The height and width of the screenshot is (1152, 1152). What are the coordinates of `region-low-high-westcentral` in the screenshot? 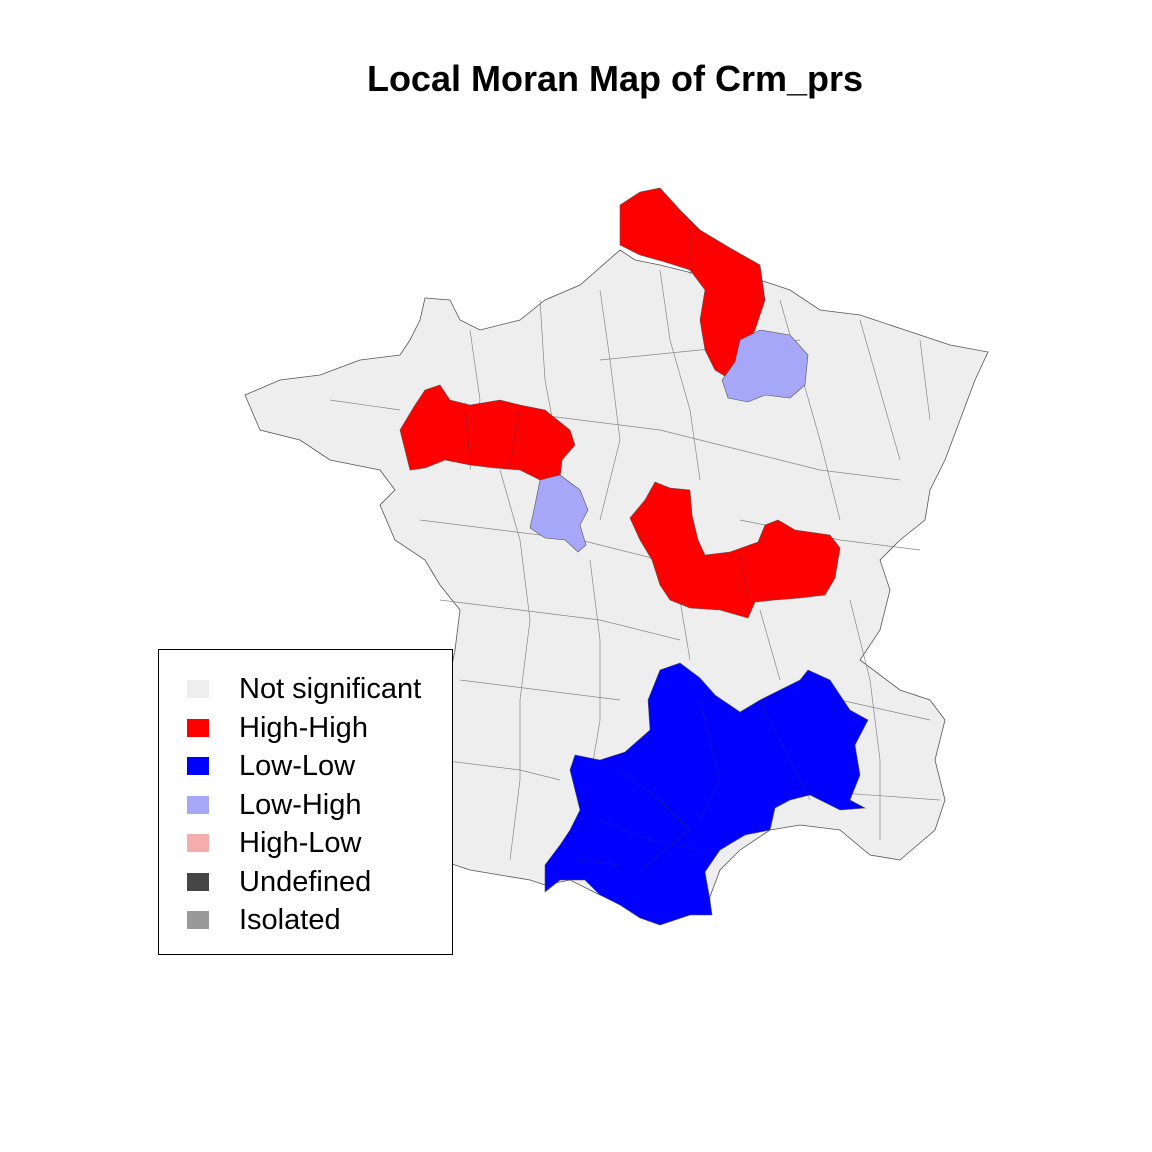 It's located at (559, 513).